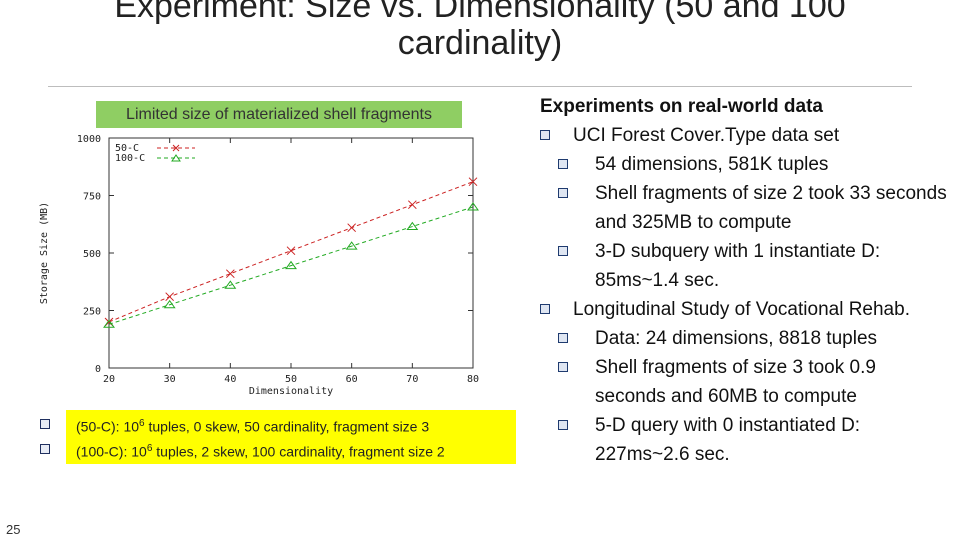  Describe the element at coordinates (412, 379) in the screenshot. I see `x-tick-label: 70` at that location.